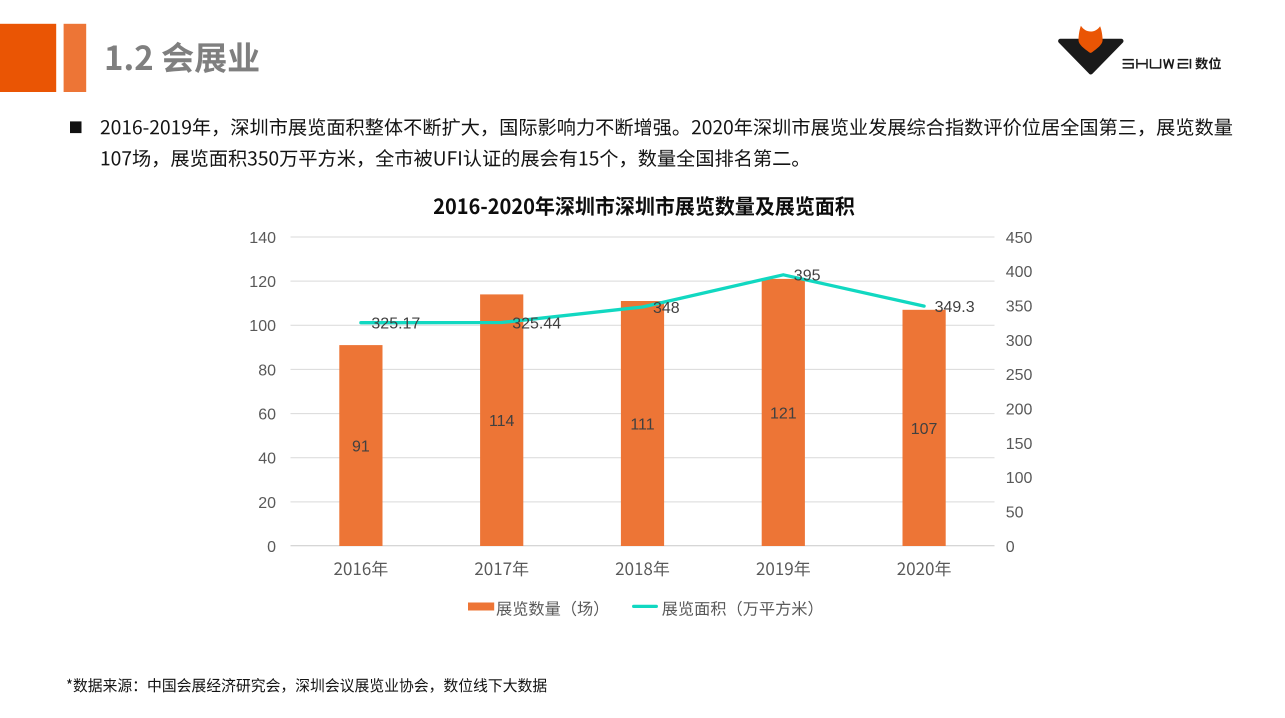  Describe the element at coordinates (267, 415) in the screenshot. I see `svg-text: 60` at that location.